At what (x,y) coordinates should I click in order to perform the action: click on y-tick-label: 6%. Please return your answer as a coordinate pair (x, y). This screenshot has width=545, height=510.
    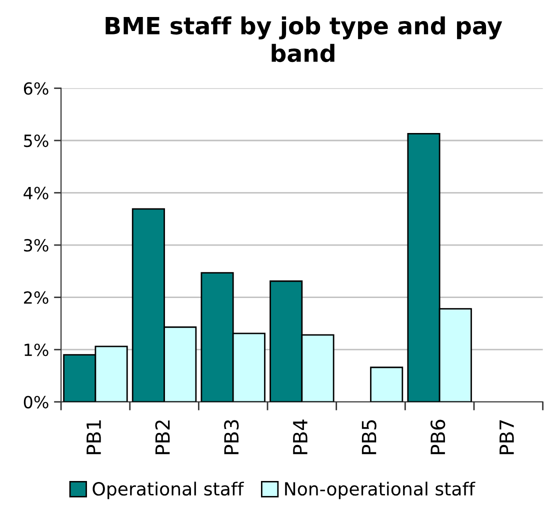
    Looking at the image, I should click on (36, 88).